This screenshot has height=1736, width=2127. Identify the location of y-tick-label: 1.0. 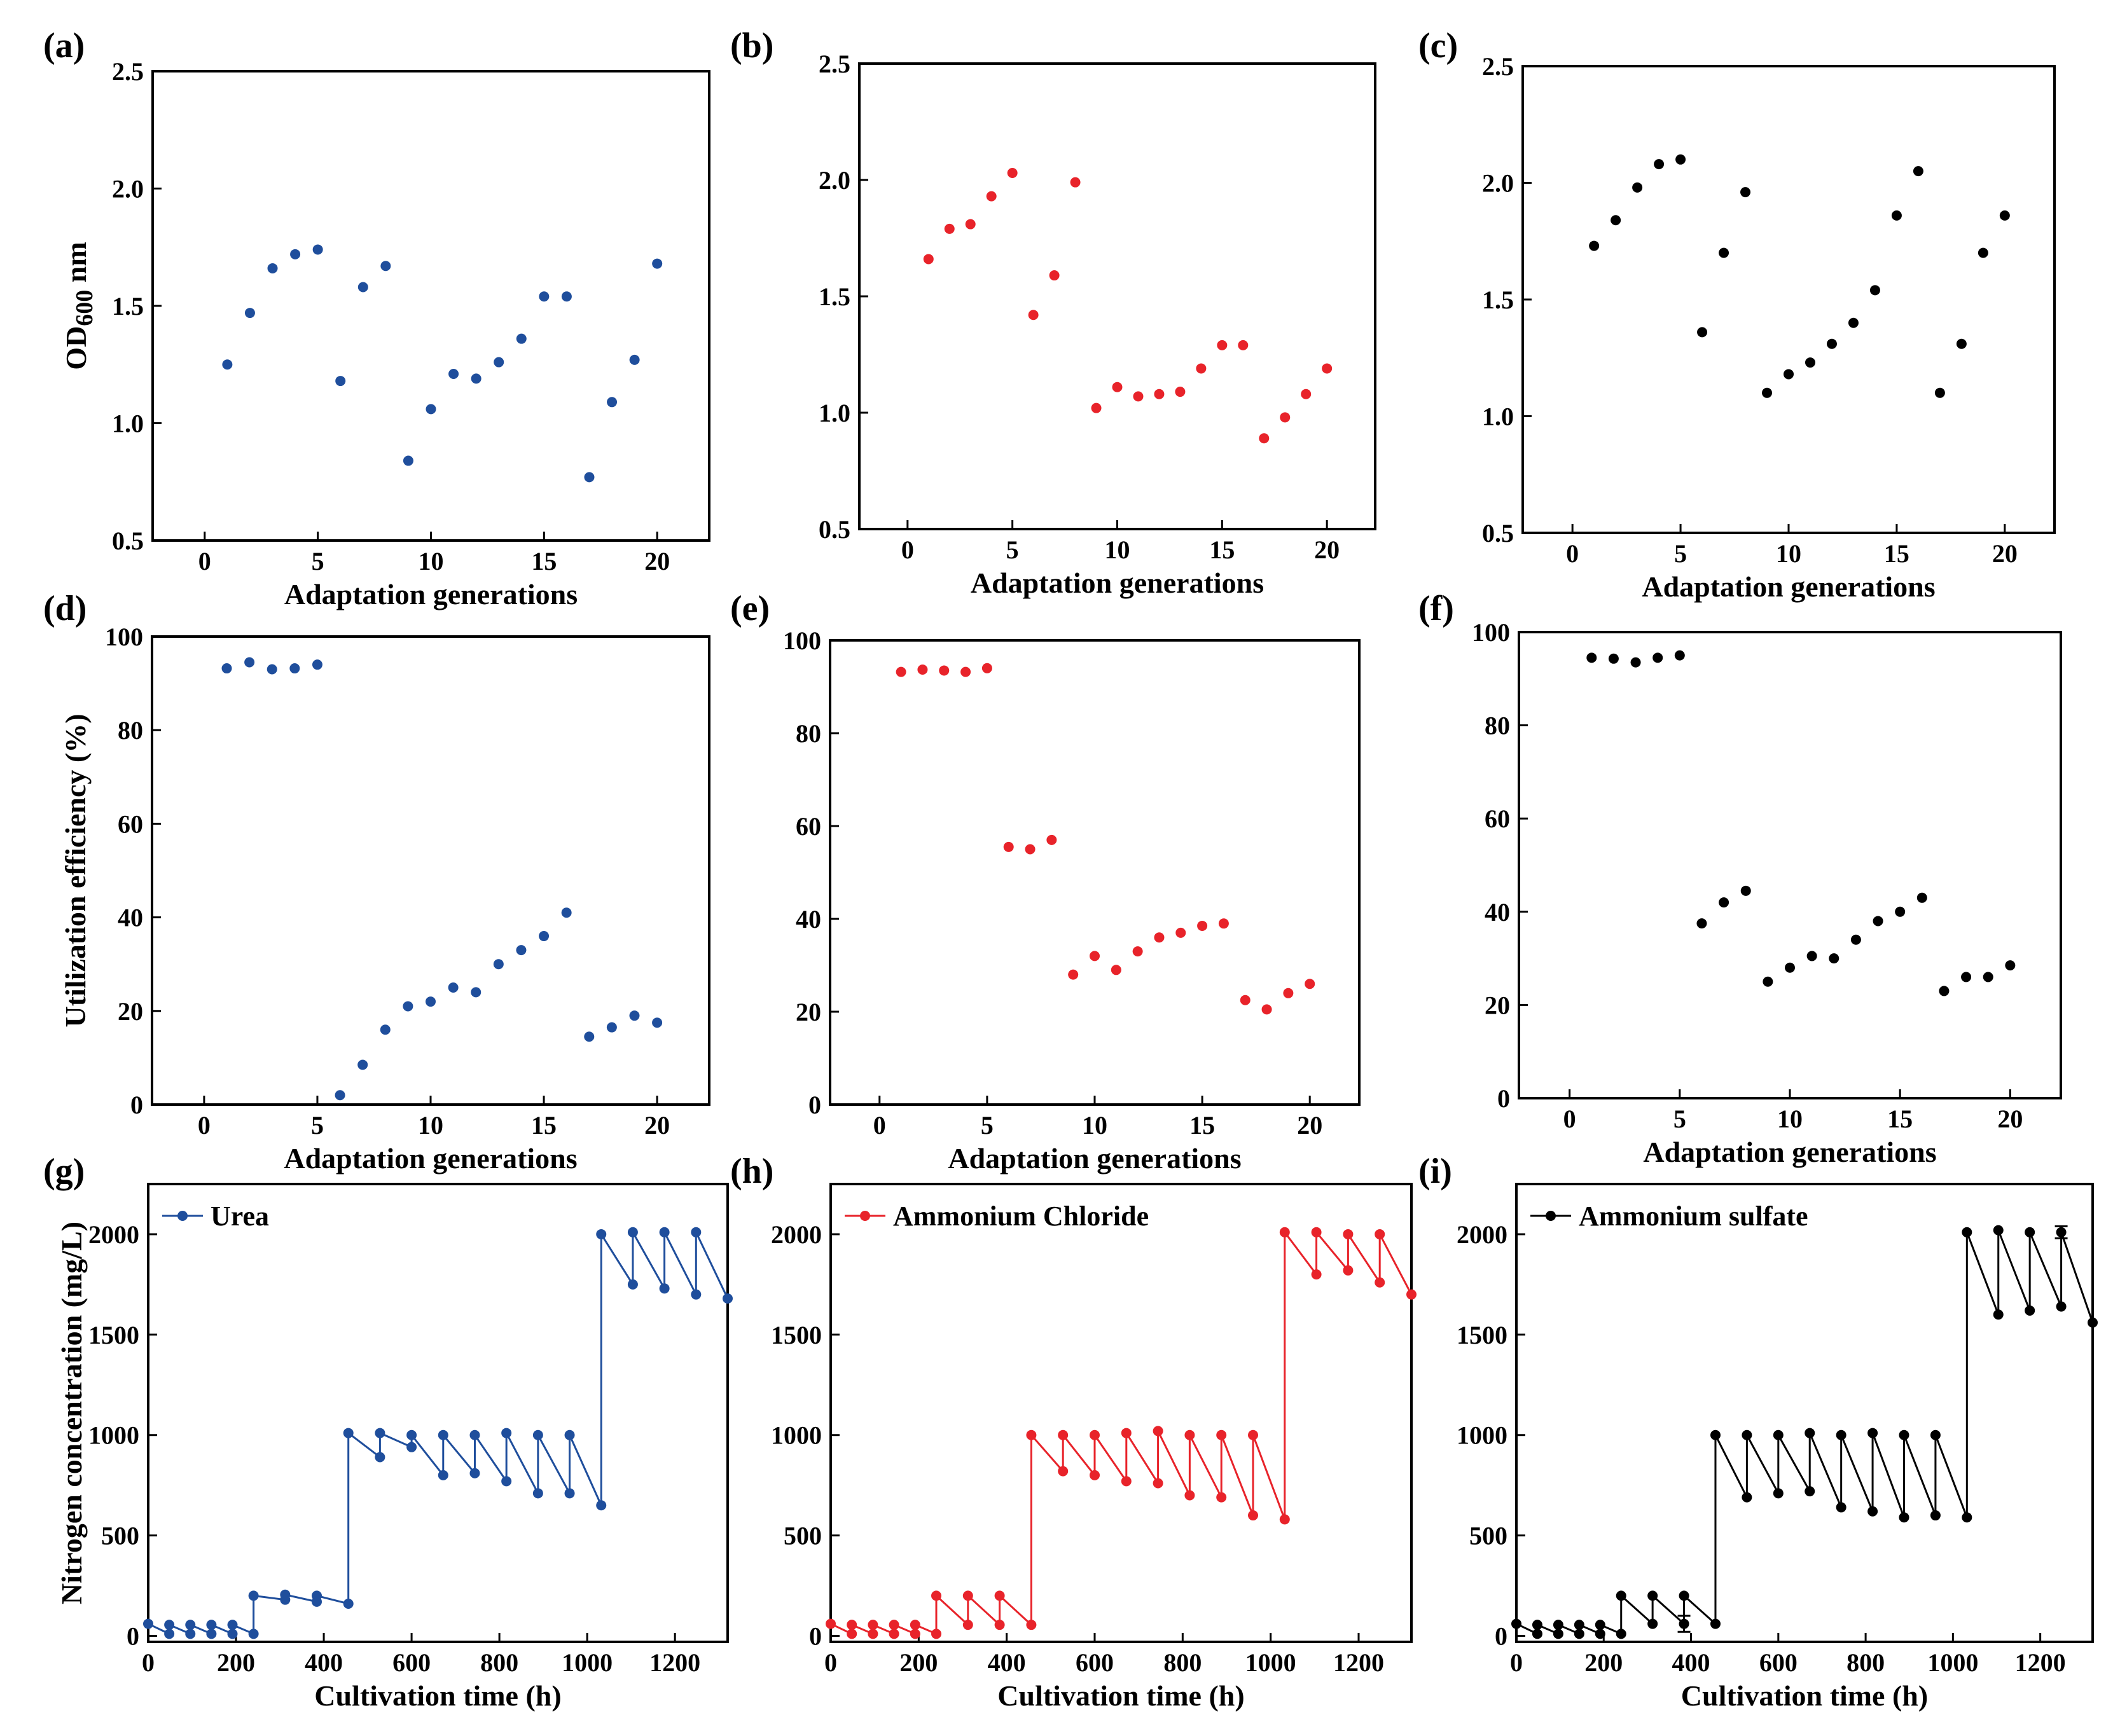
(128, 424).